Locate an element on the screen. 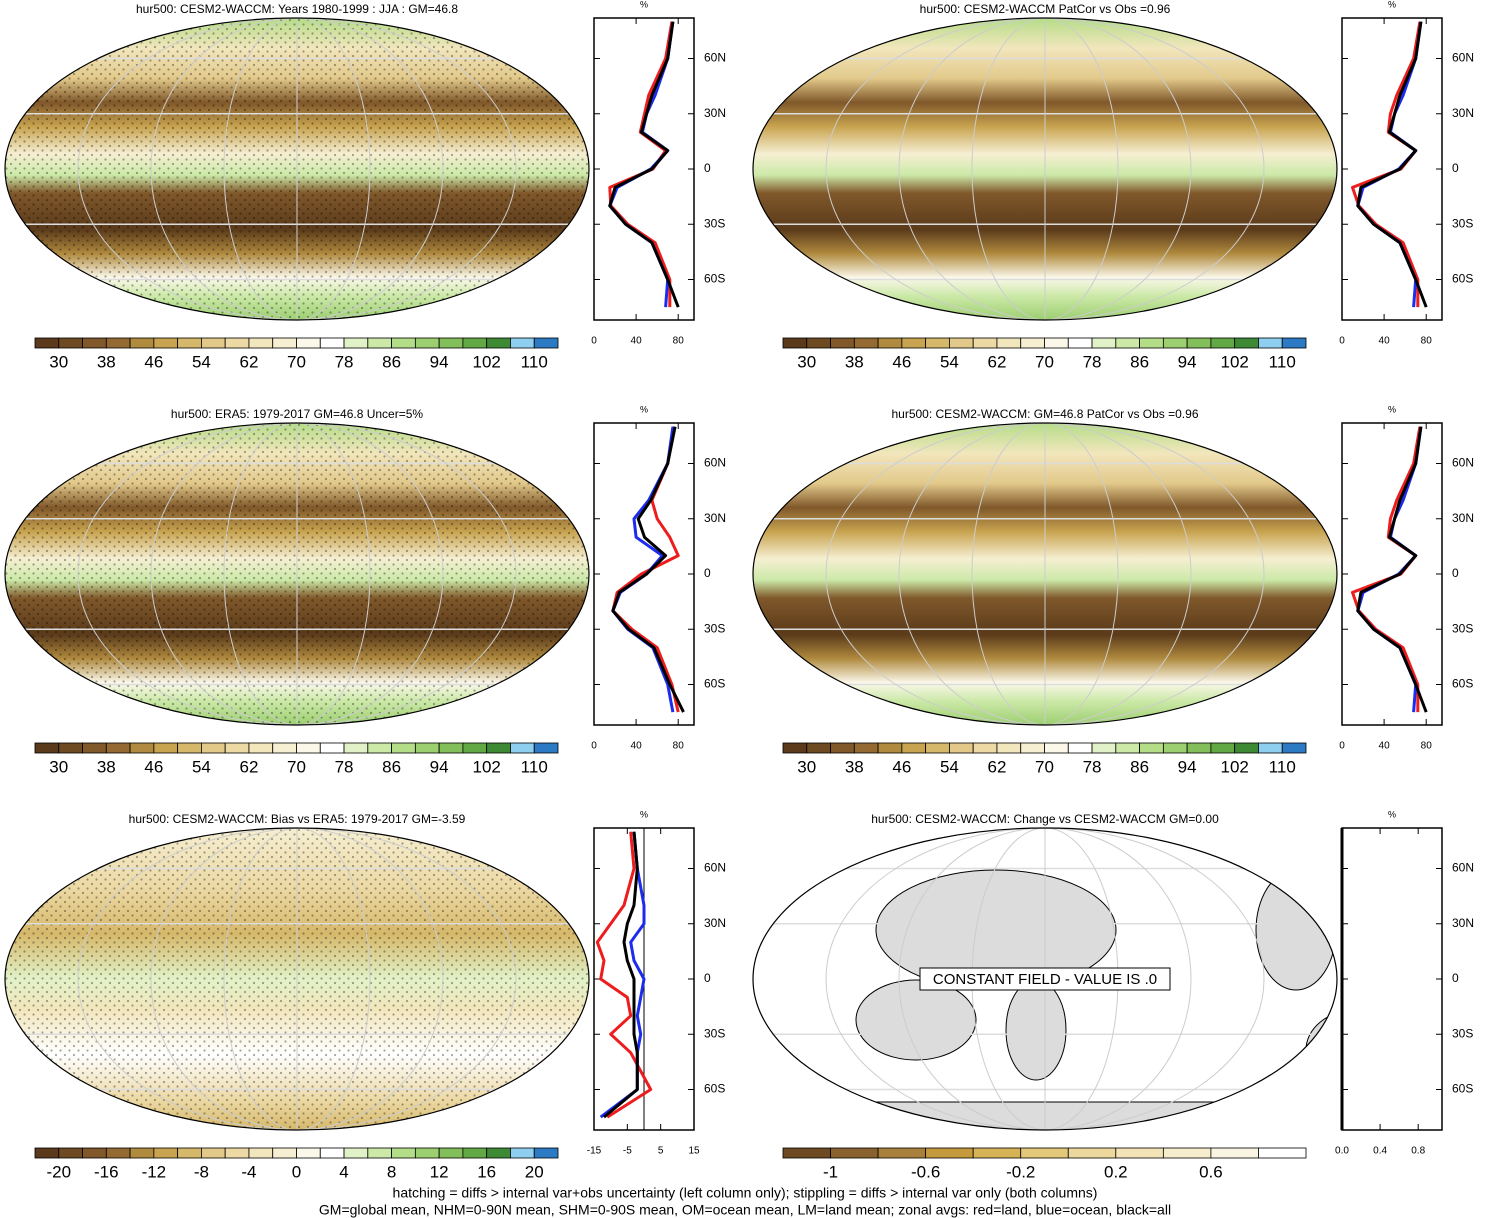 This screenshot has height=1218, width=1485. colorbar-label: 46 is located at coordinates (901, 361).